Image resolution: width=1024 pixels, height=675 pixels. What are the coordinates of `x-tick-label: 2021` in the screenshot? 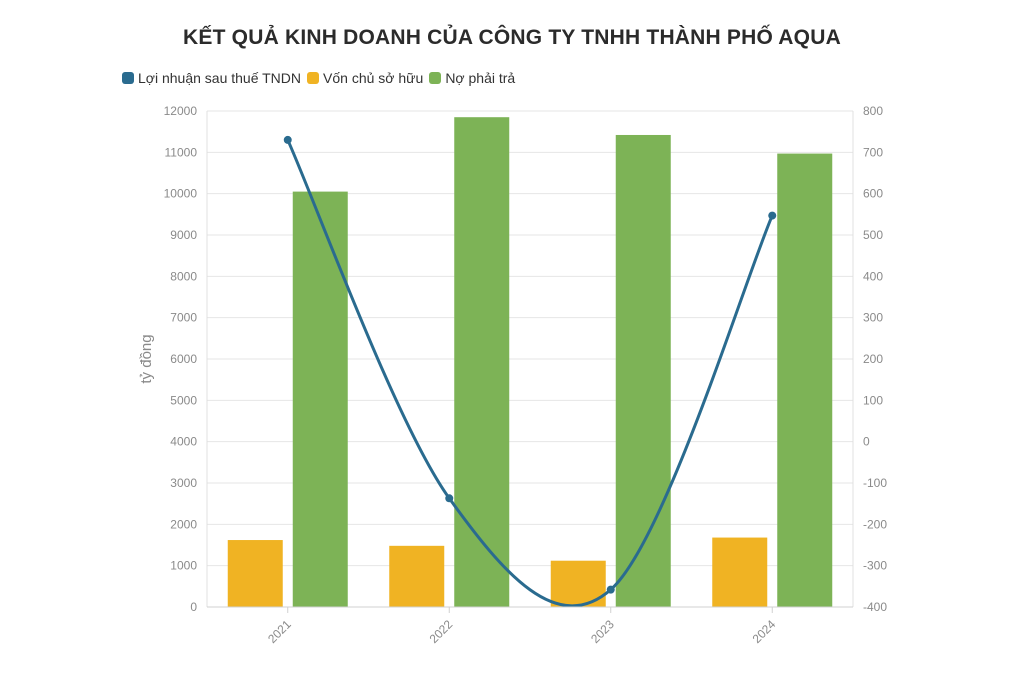 It's located at (279, 631).